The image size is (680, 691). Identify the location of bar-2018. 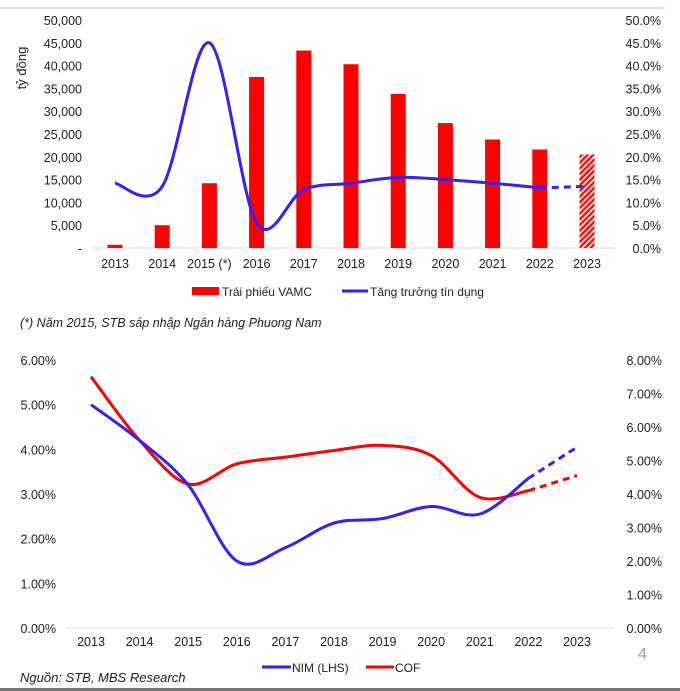
(351, 156).